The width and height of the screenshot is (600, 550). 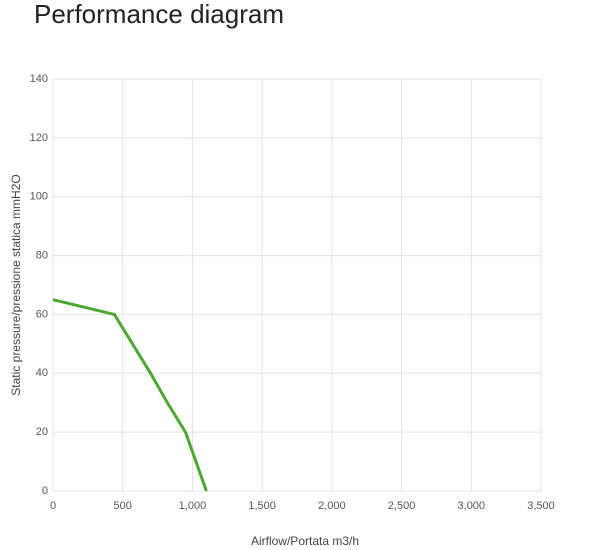 What do you see at coordinates (402, 506) in the screenshot?
I see `x-tick-label: 2,500` at bounding box center [402, 506].